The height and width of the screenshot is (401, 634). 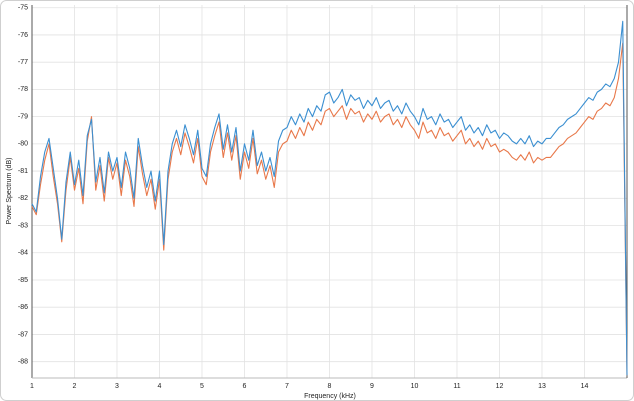 What do you see at coordinates (75, 386) in the screenshot?
I see `x-tick-label: 2` at bounding box center [75, 386].